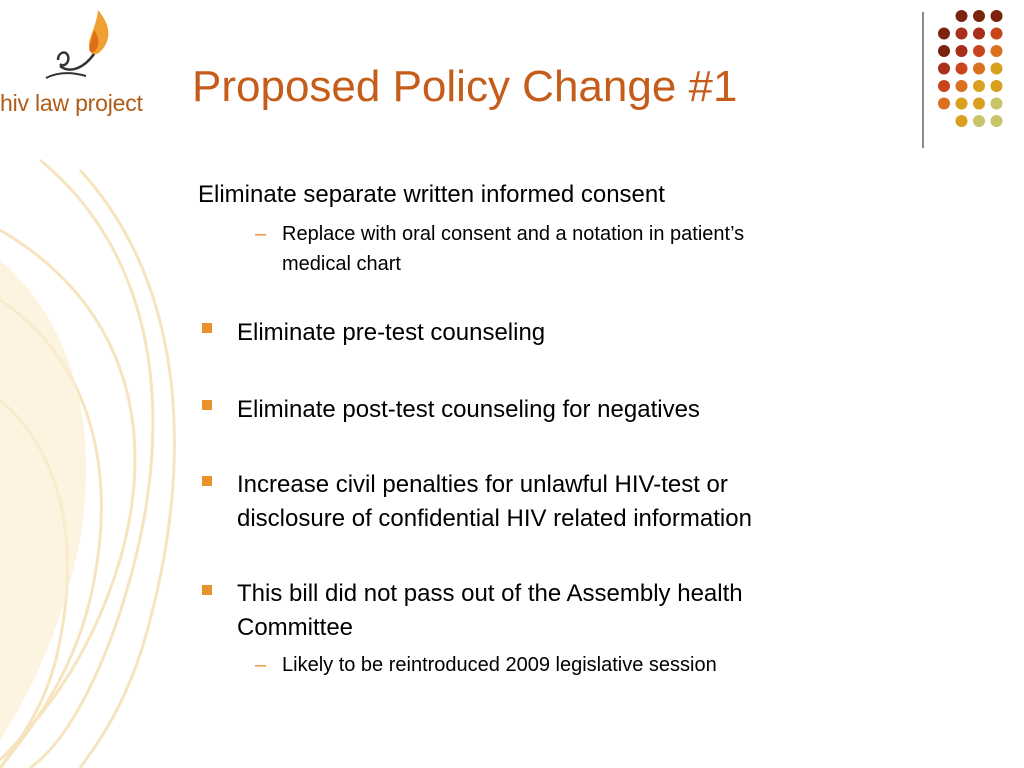  Describe the element at coordinates (923, 80) in the screenshot. I see `title-divider` at that location.